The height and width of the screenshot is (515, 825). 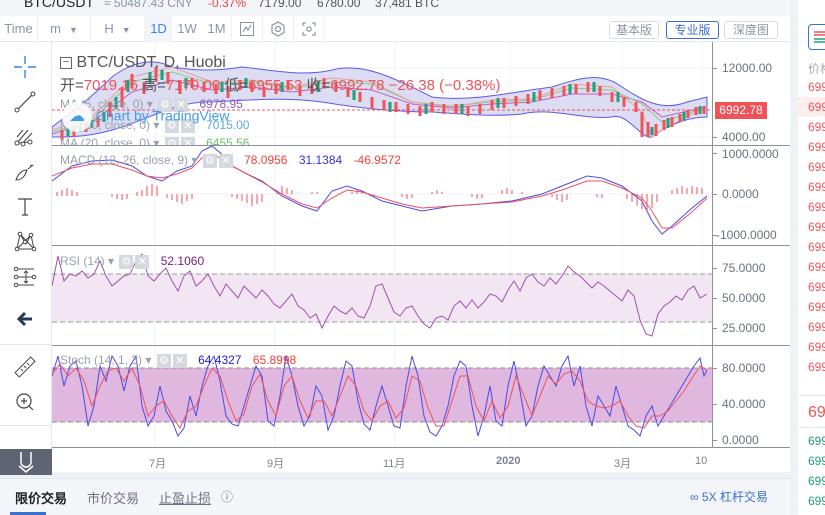 I want to click on rsi-label: RSI (14), so click(x=82, y=261).